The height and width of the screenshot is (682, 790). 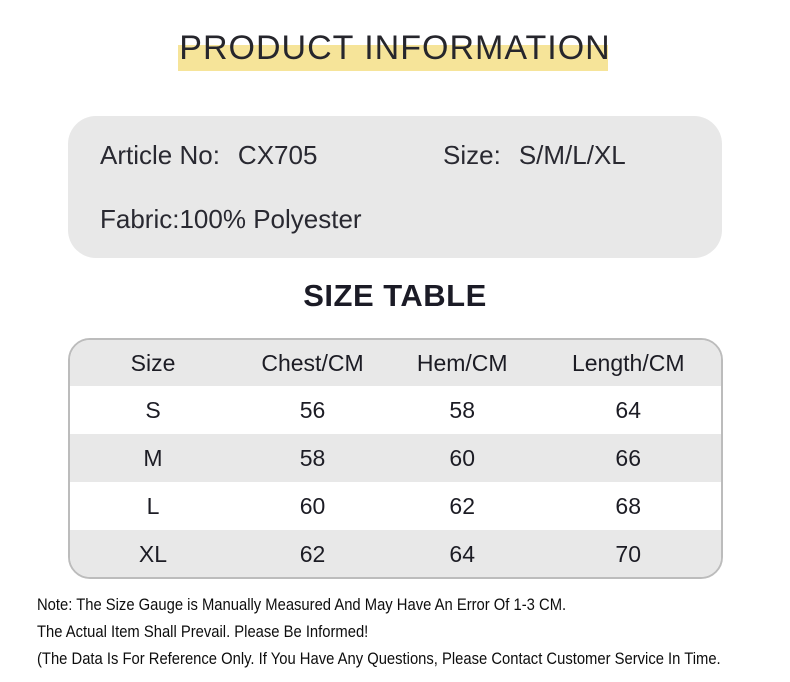 I want to click on col-header-size: Size, so click(x=153, y=362).